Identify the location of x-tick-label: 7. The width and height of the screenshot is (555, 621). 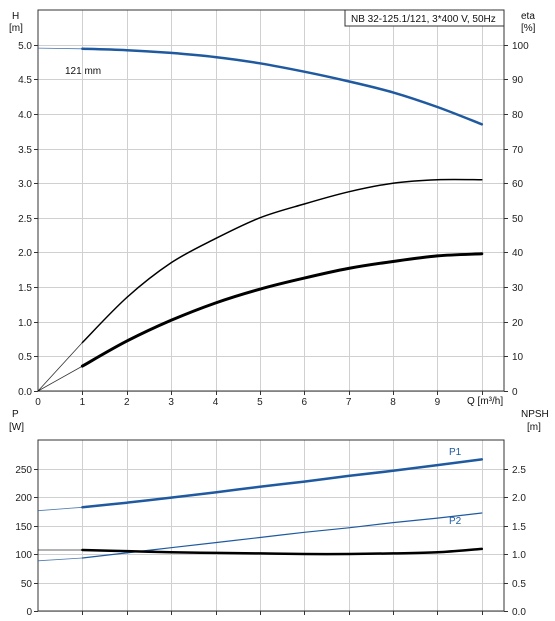
(349, 402).